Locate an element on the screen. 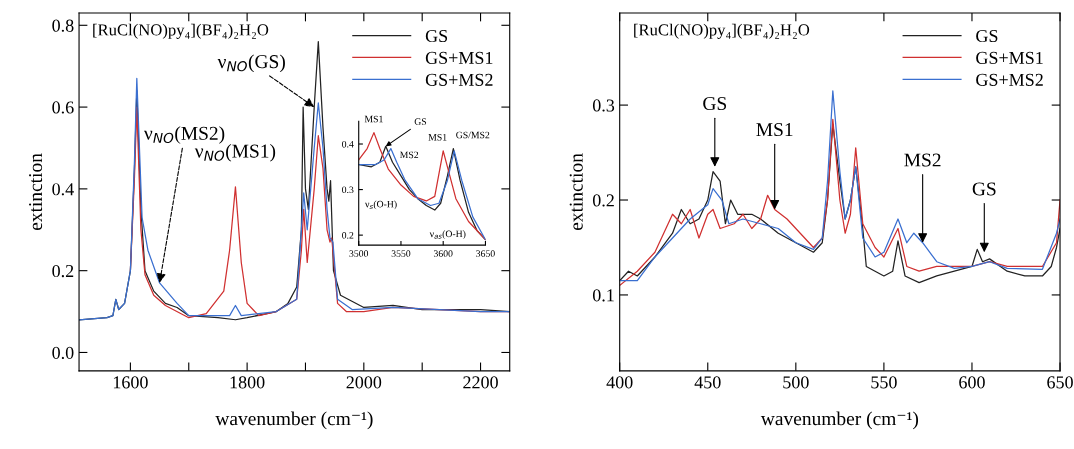 This screenshot has height=449, width=1074. x-tick-label: 600 is located at coordinates (972, 382).